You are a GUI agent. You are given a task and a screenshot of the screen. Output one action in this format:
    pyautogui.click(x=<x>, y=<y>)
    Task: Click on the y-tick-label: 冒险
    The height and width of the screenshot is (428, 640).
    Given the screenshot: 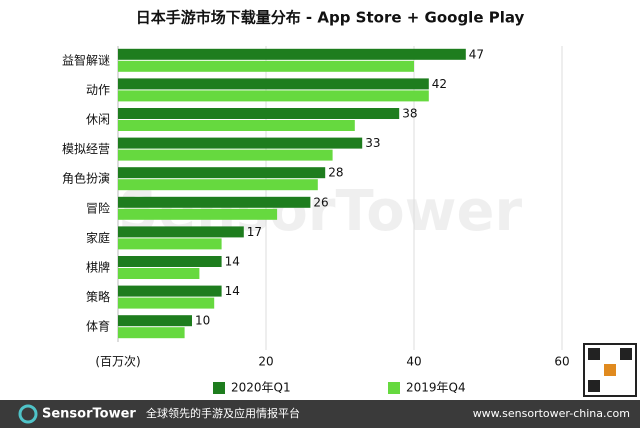 What is the action you would take?
    pyautogui.click(x=98, y=207)
    